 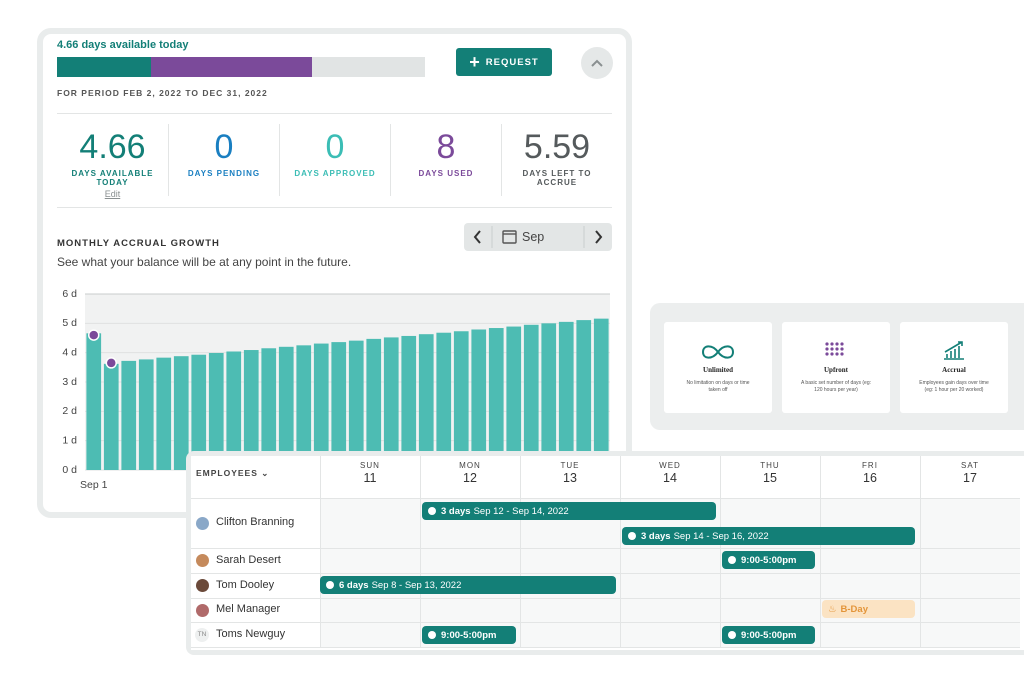 What do you see at coordinates (69, 352) in the screenshot?
I see `y-tick-label: 4 d` at bounding box center [69, 352].